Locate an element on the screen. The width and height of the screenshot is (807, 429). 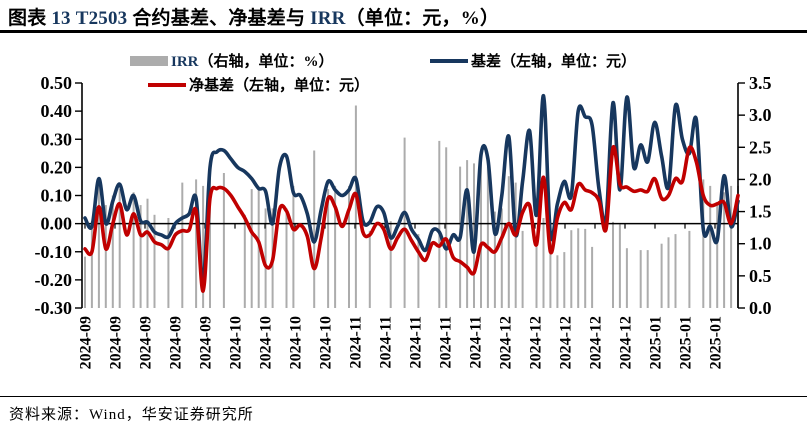
right-axis-label: 3.5 is located at coordinates (760, 83).